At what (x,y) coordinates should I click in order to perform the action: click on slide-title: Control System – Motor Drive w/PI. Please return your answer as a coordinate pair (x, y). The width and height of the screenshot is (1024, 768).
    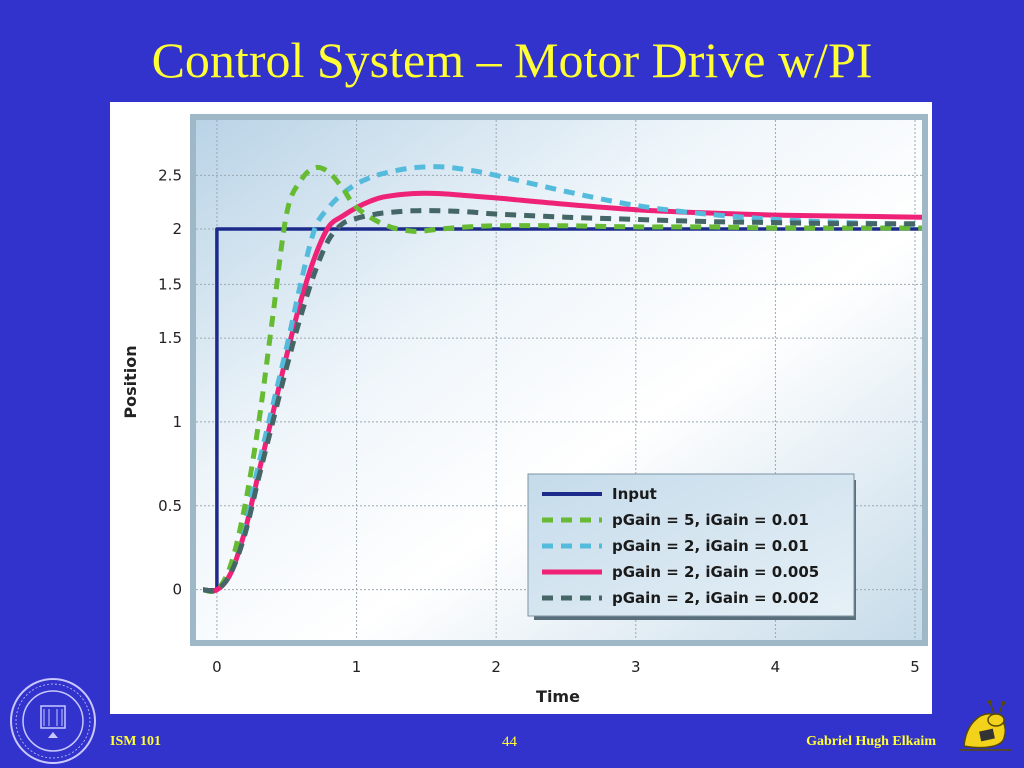
    Looking at the image, I should click on (512, 60).